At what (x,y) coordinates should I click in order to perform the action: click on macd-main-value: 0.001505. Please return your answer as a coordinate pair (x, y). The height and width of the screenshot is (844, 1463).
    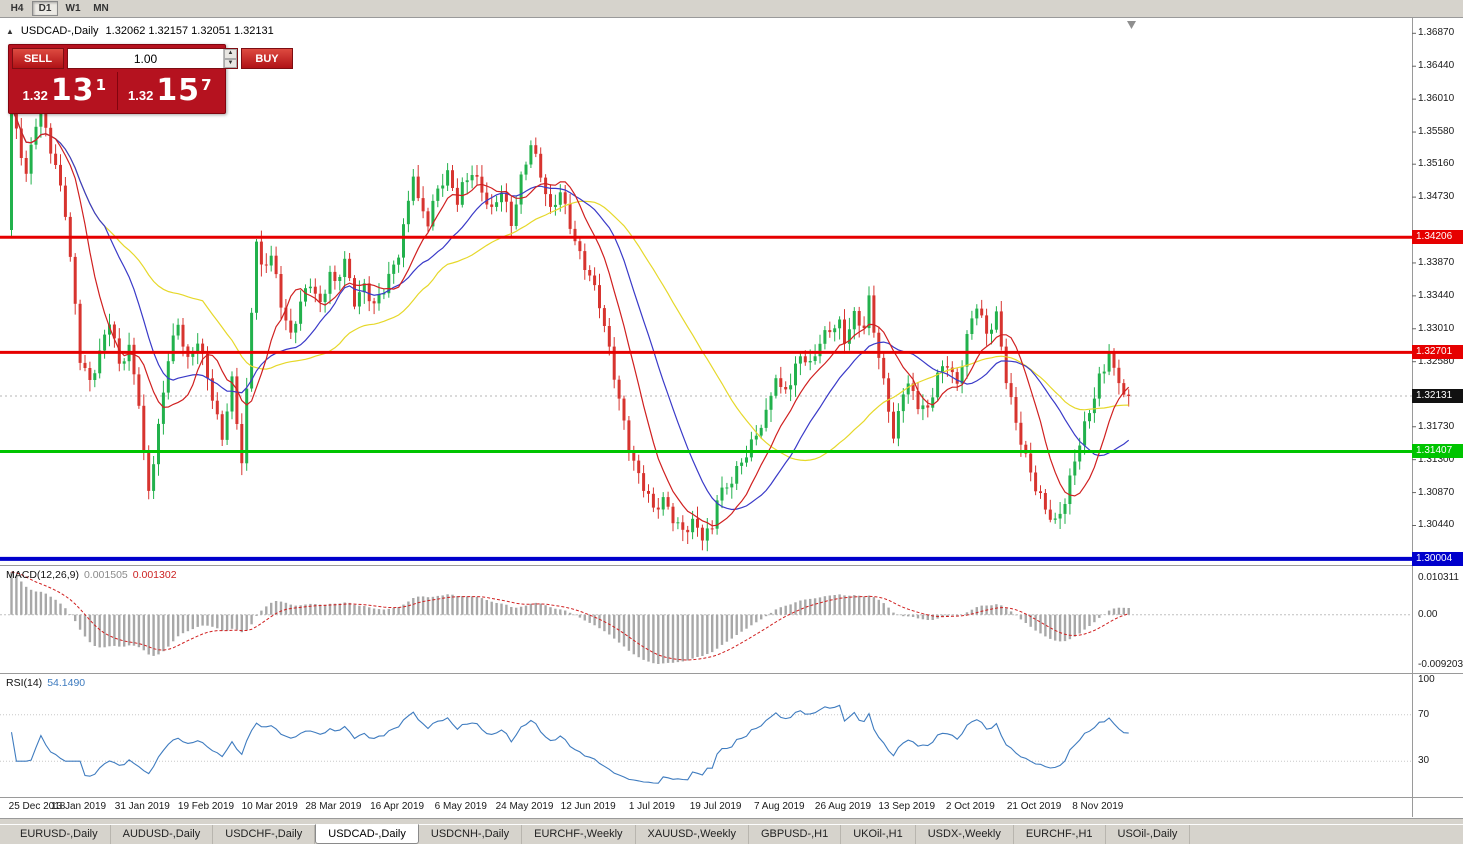
    Looking at the image, I should click on (105, 575).